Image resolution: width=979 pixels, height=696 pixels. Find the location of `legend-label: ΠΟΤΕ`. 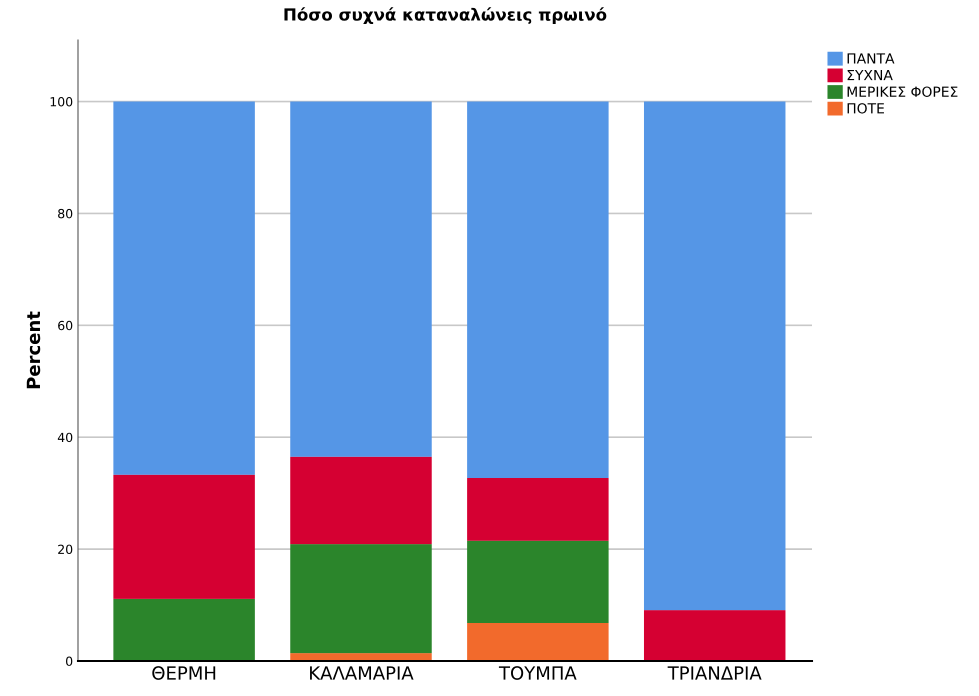

legend-label: ΠΟΤΕ is located at coordinates (866, 108).